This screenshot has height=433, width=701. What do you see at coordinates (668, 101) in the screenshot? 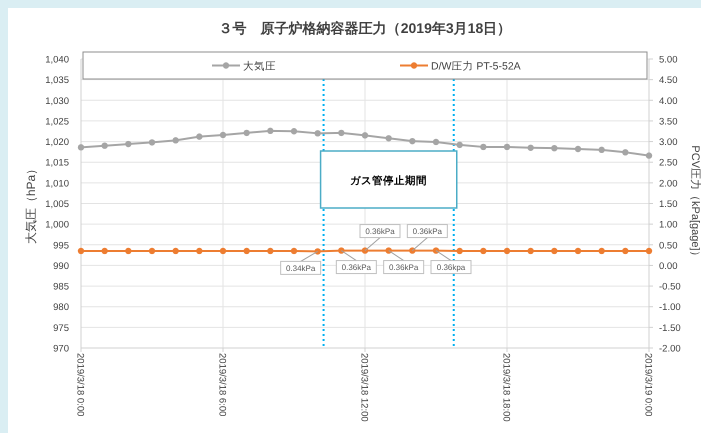
I see `y2-tick-label: 4.00` at bounding box center [668, 101].